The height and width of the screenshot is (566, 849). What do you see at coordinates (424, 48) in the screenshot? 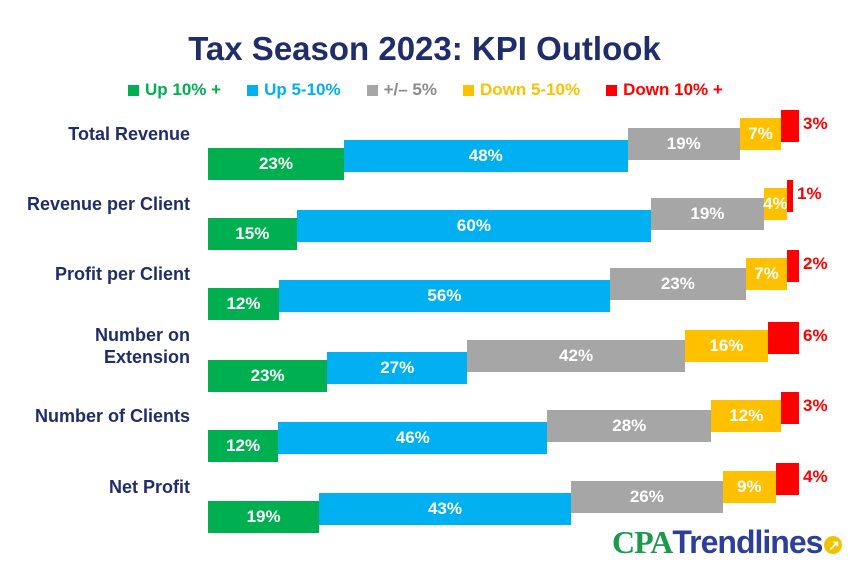
I see `chart-title: Tax Season 2023: KPI Outlook` at bounding box center [424, 48].